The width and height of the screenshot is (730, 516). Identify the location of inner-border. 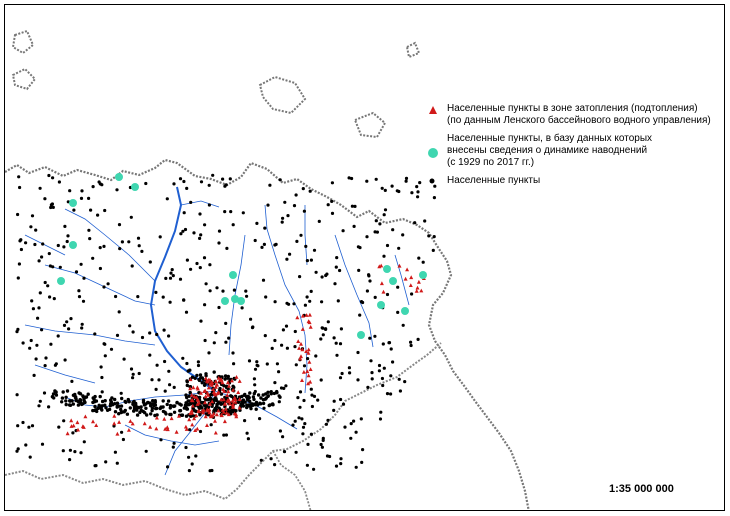
(292, 480).